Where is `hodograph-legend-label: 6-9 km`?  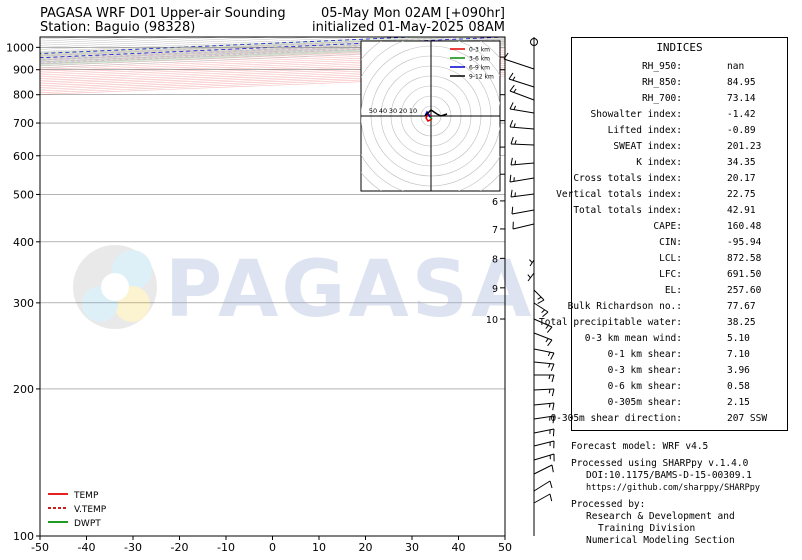 hodograph-legend-label: 6-9 km is located at coordinates (479, 68).